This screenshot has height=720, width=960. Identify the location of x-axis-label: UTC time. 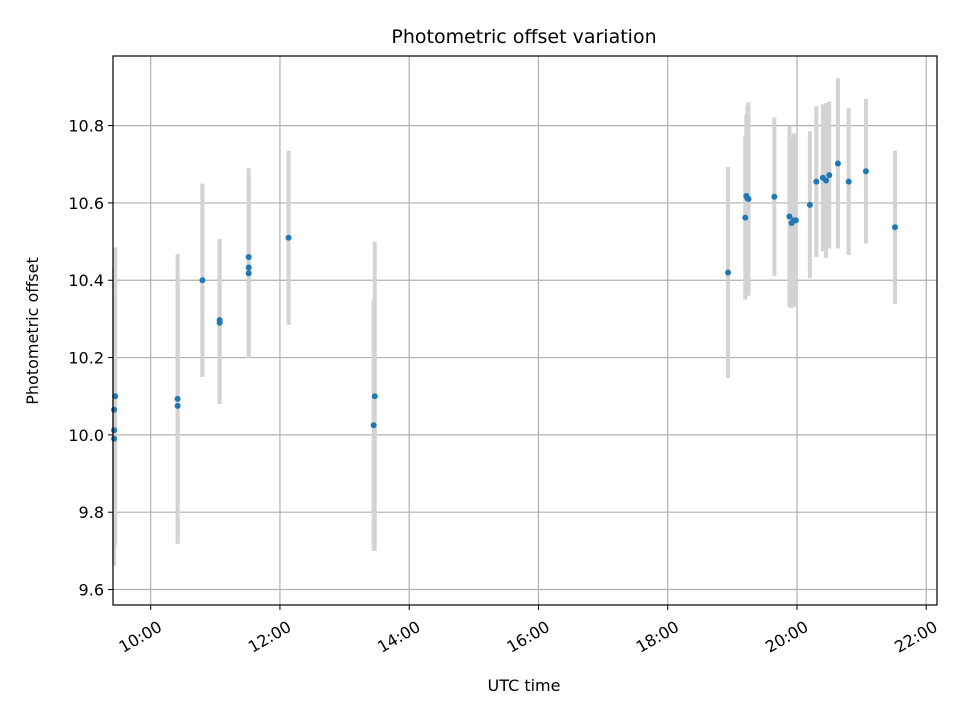
(524, 685).